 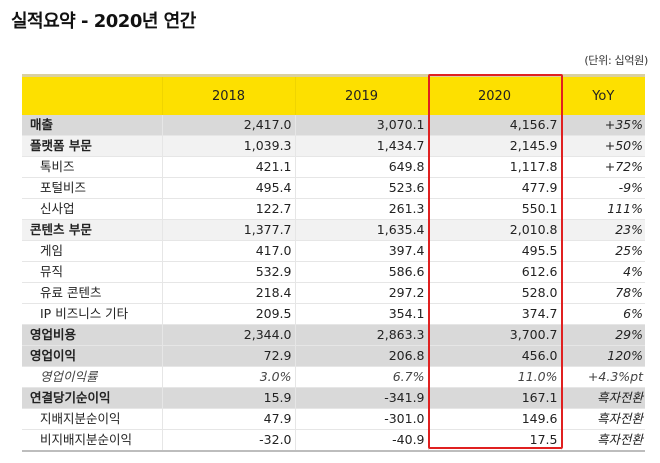 I want to click on table-row: 비지배지분순이익 -32.0 -40.9 17.5 흑자전환, so click(x=333, y=440).